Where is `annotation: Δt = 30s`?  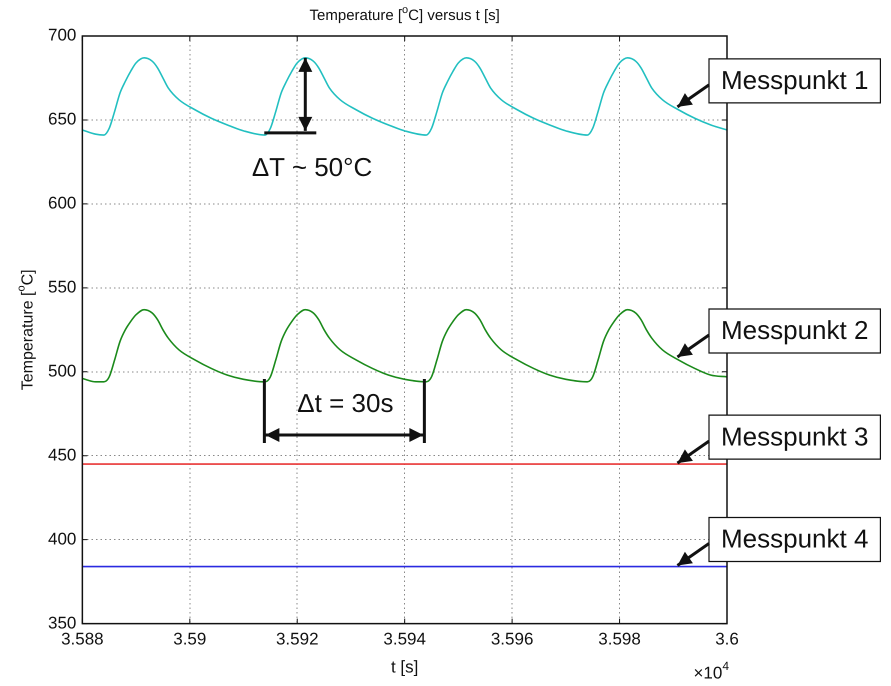 annotation: Δt = 30s is located at coordinates (345, 403).